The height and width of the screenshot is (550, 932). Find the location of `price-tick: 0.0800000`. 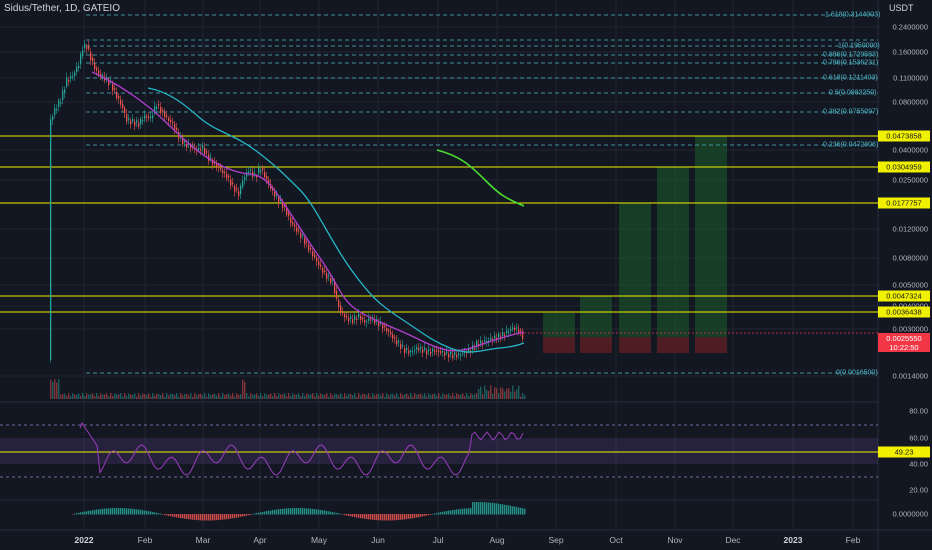

price-tick: 0.0800000 is located at coordinates (910, 102).